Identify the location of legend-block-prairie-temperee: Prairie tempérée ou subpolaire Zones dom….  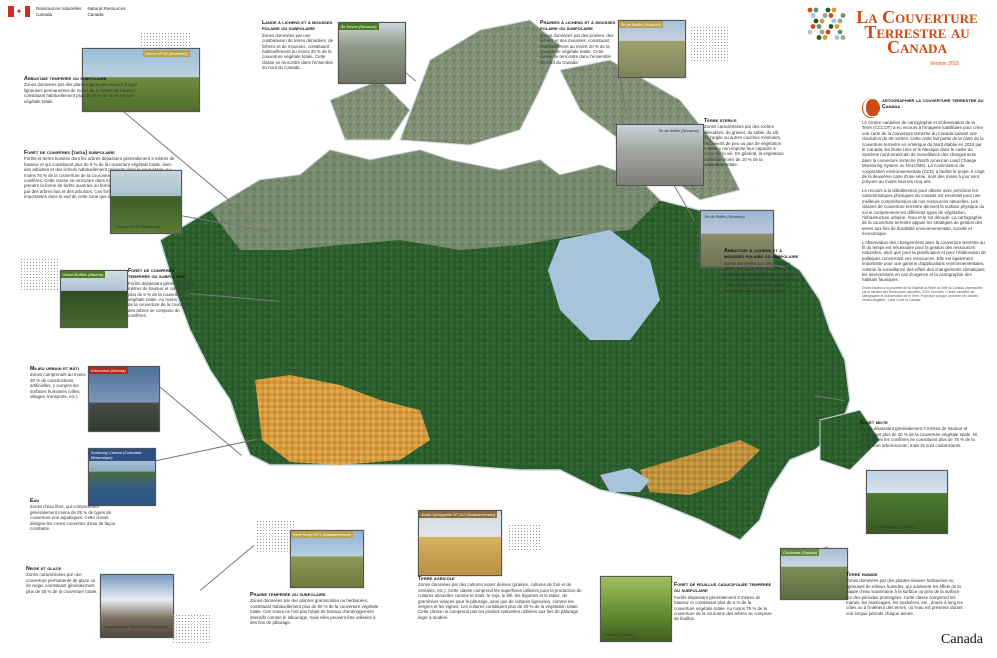
(316, 608).